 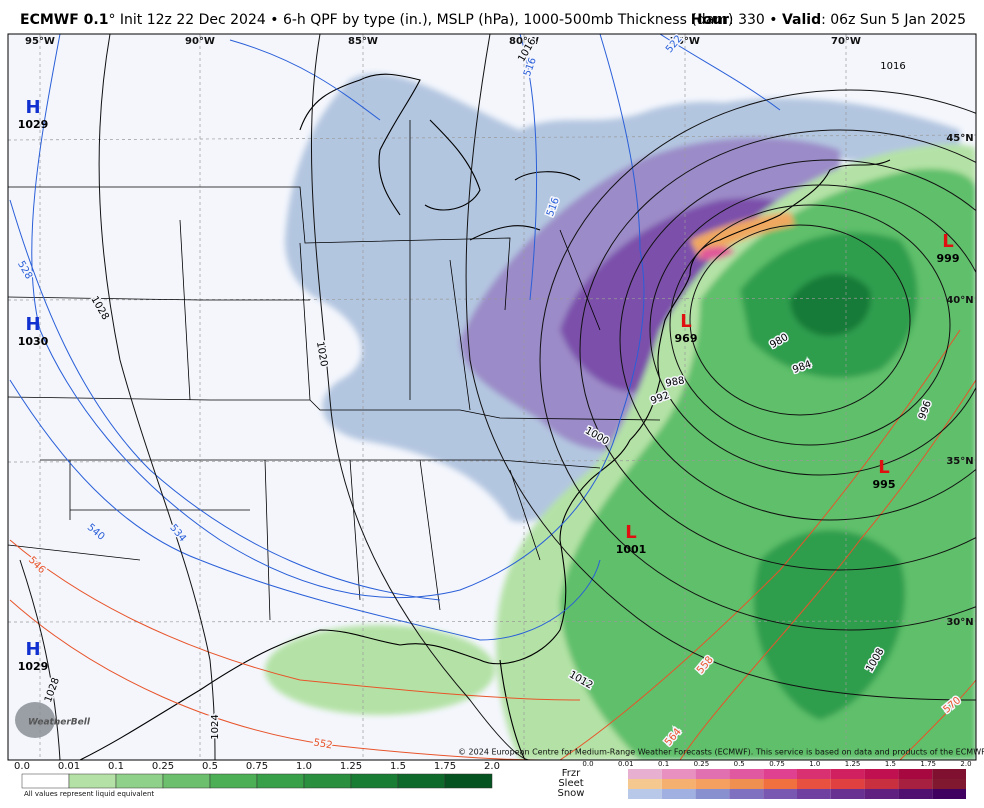 What do you see at coordinates (304, 766) in the screenshot?
I see `colorbar-tick-label: 1.0` at bounding box center [304, 766].